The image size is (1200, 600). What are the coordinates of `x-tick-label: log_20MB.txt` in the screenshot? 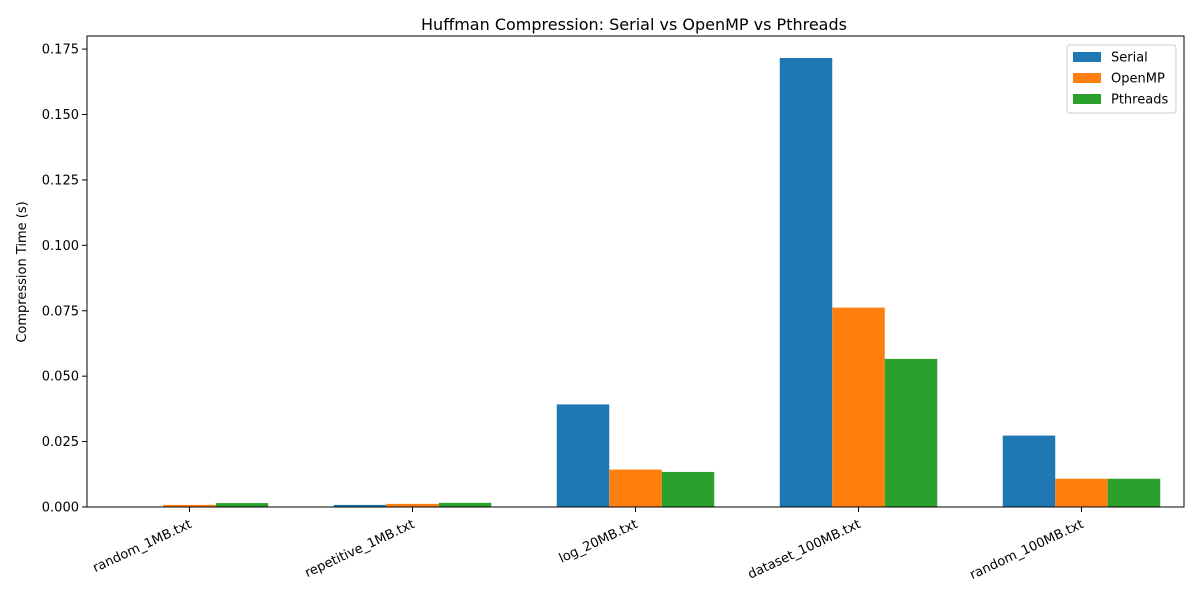 It's located at (598, 542).